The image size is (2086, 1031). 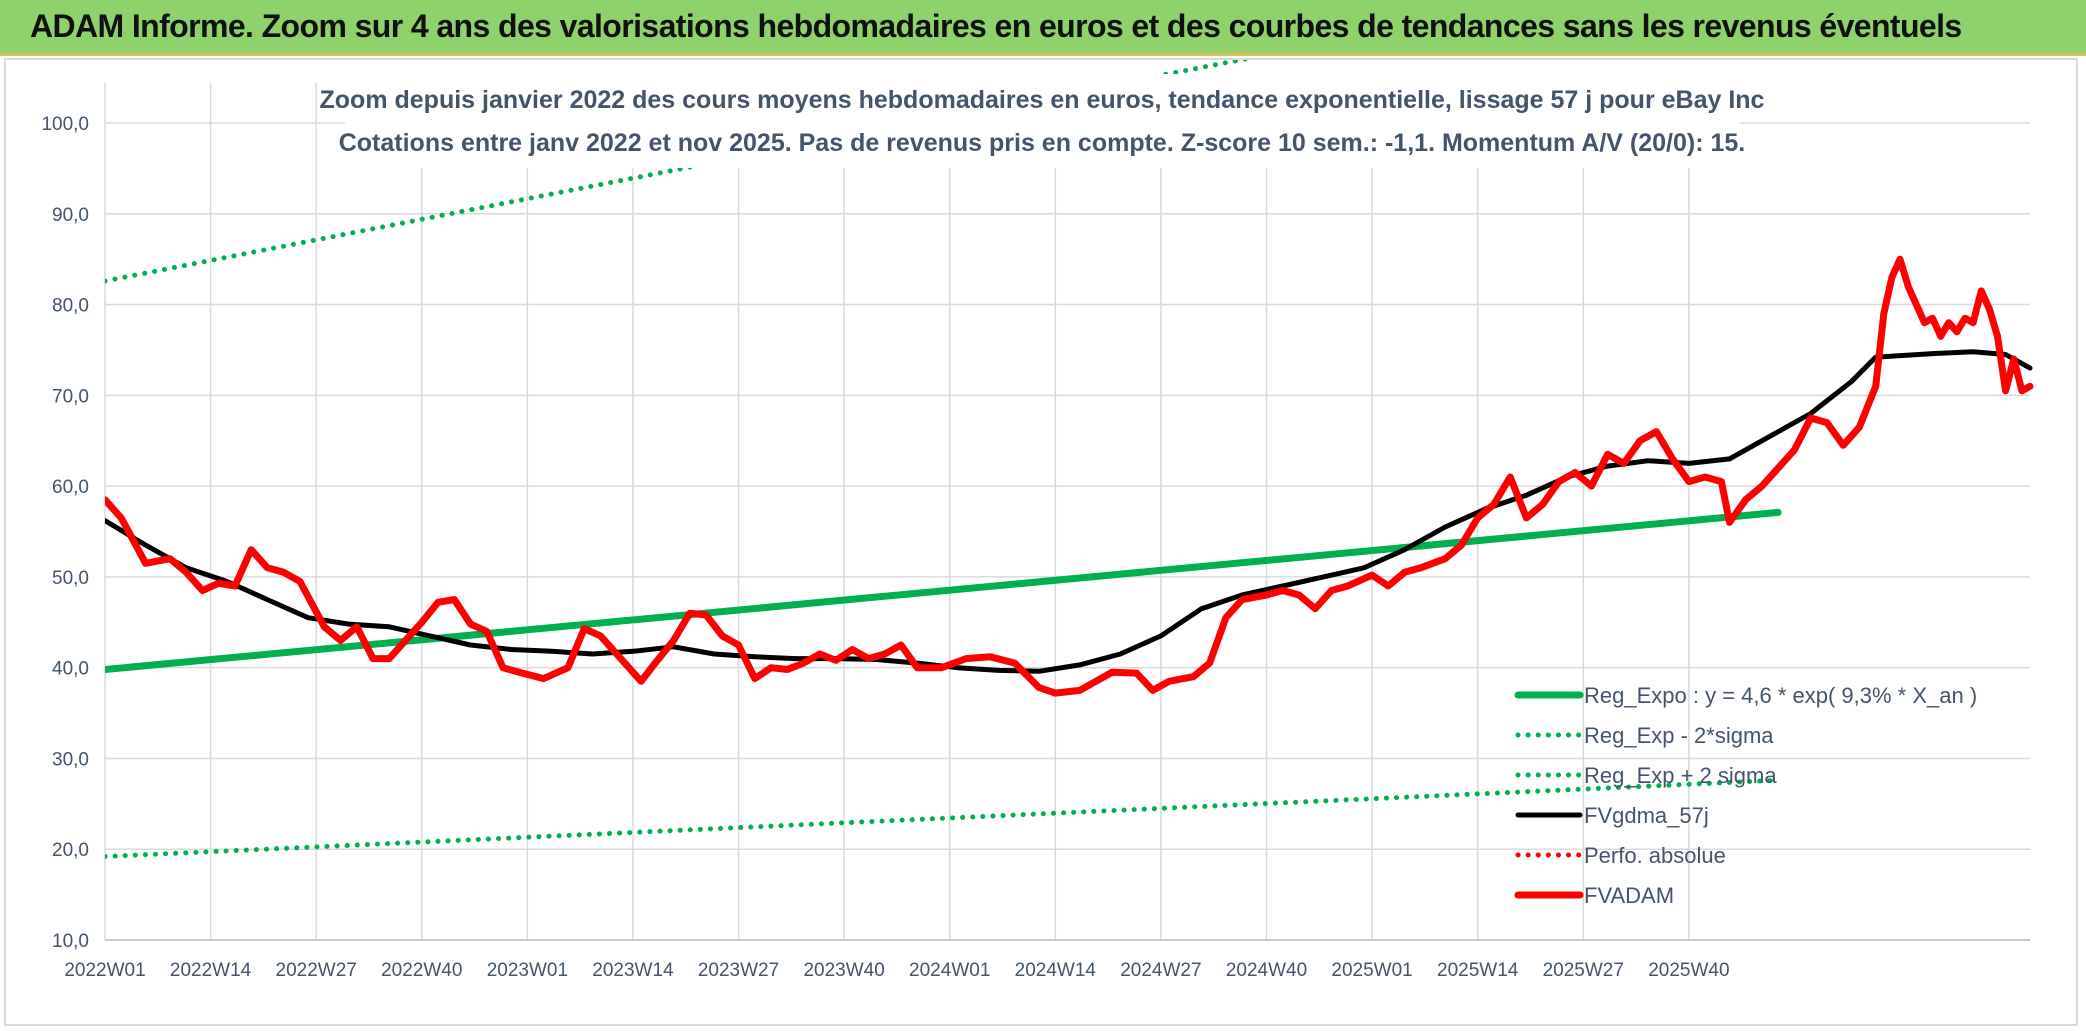 What do you see at coordinates (1646, 815) in the screenshot?
I see `legend-label-3: FVgdma_57j` at bounding box center [1646, 815].